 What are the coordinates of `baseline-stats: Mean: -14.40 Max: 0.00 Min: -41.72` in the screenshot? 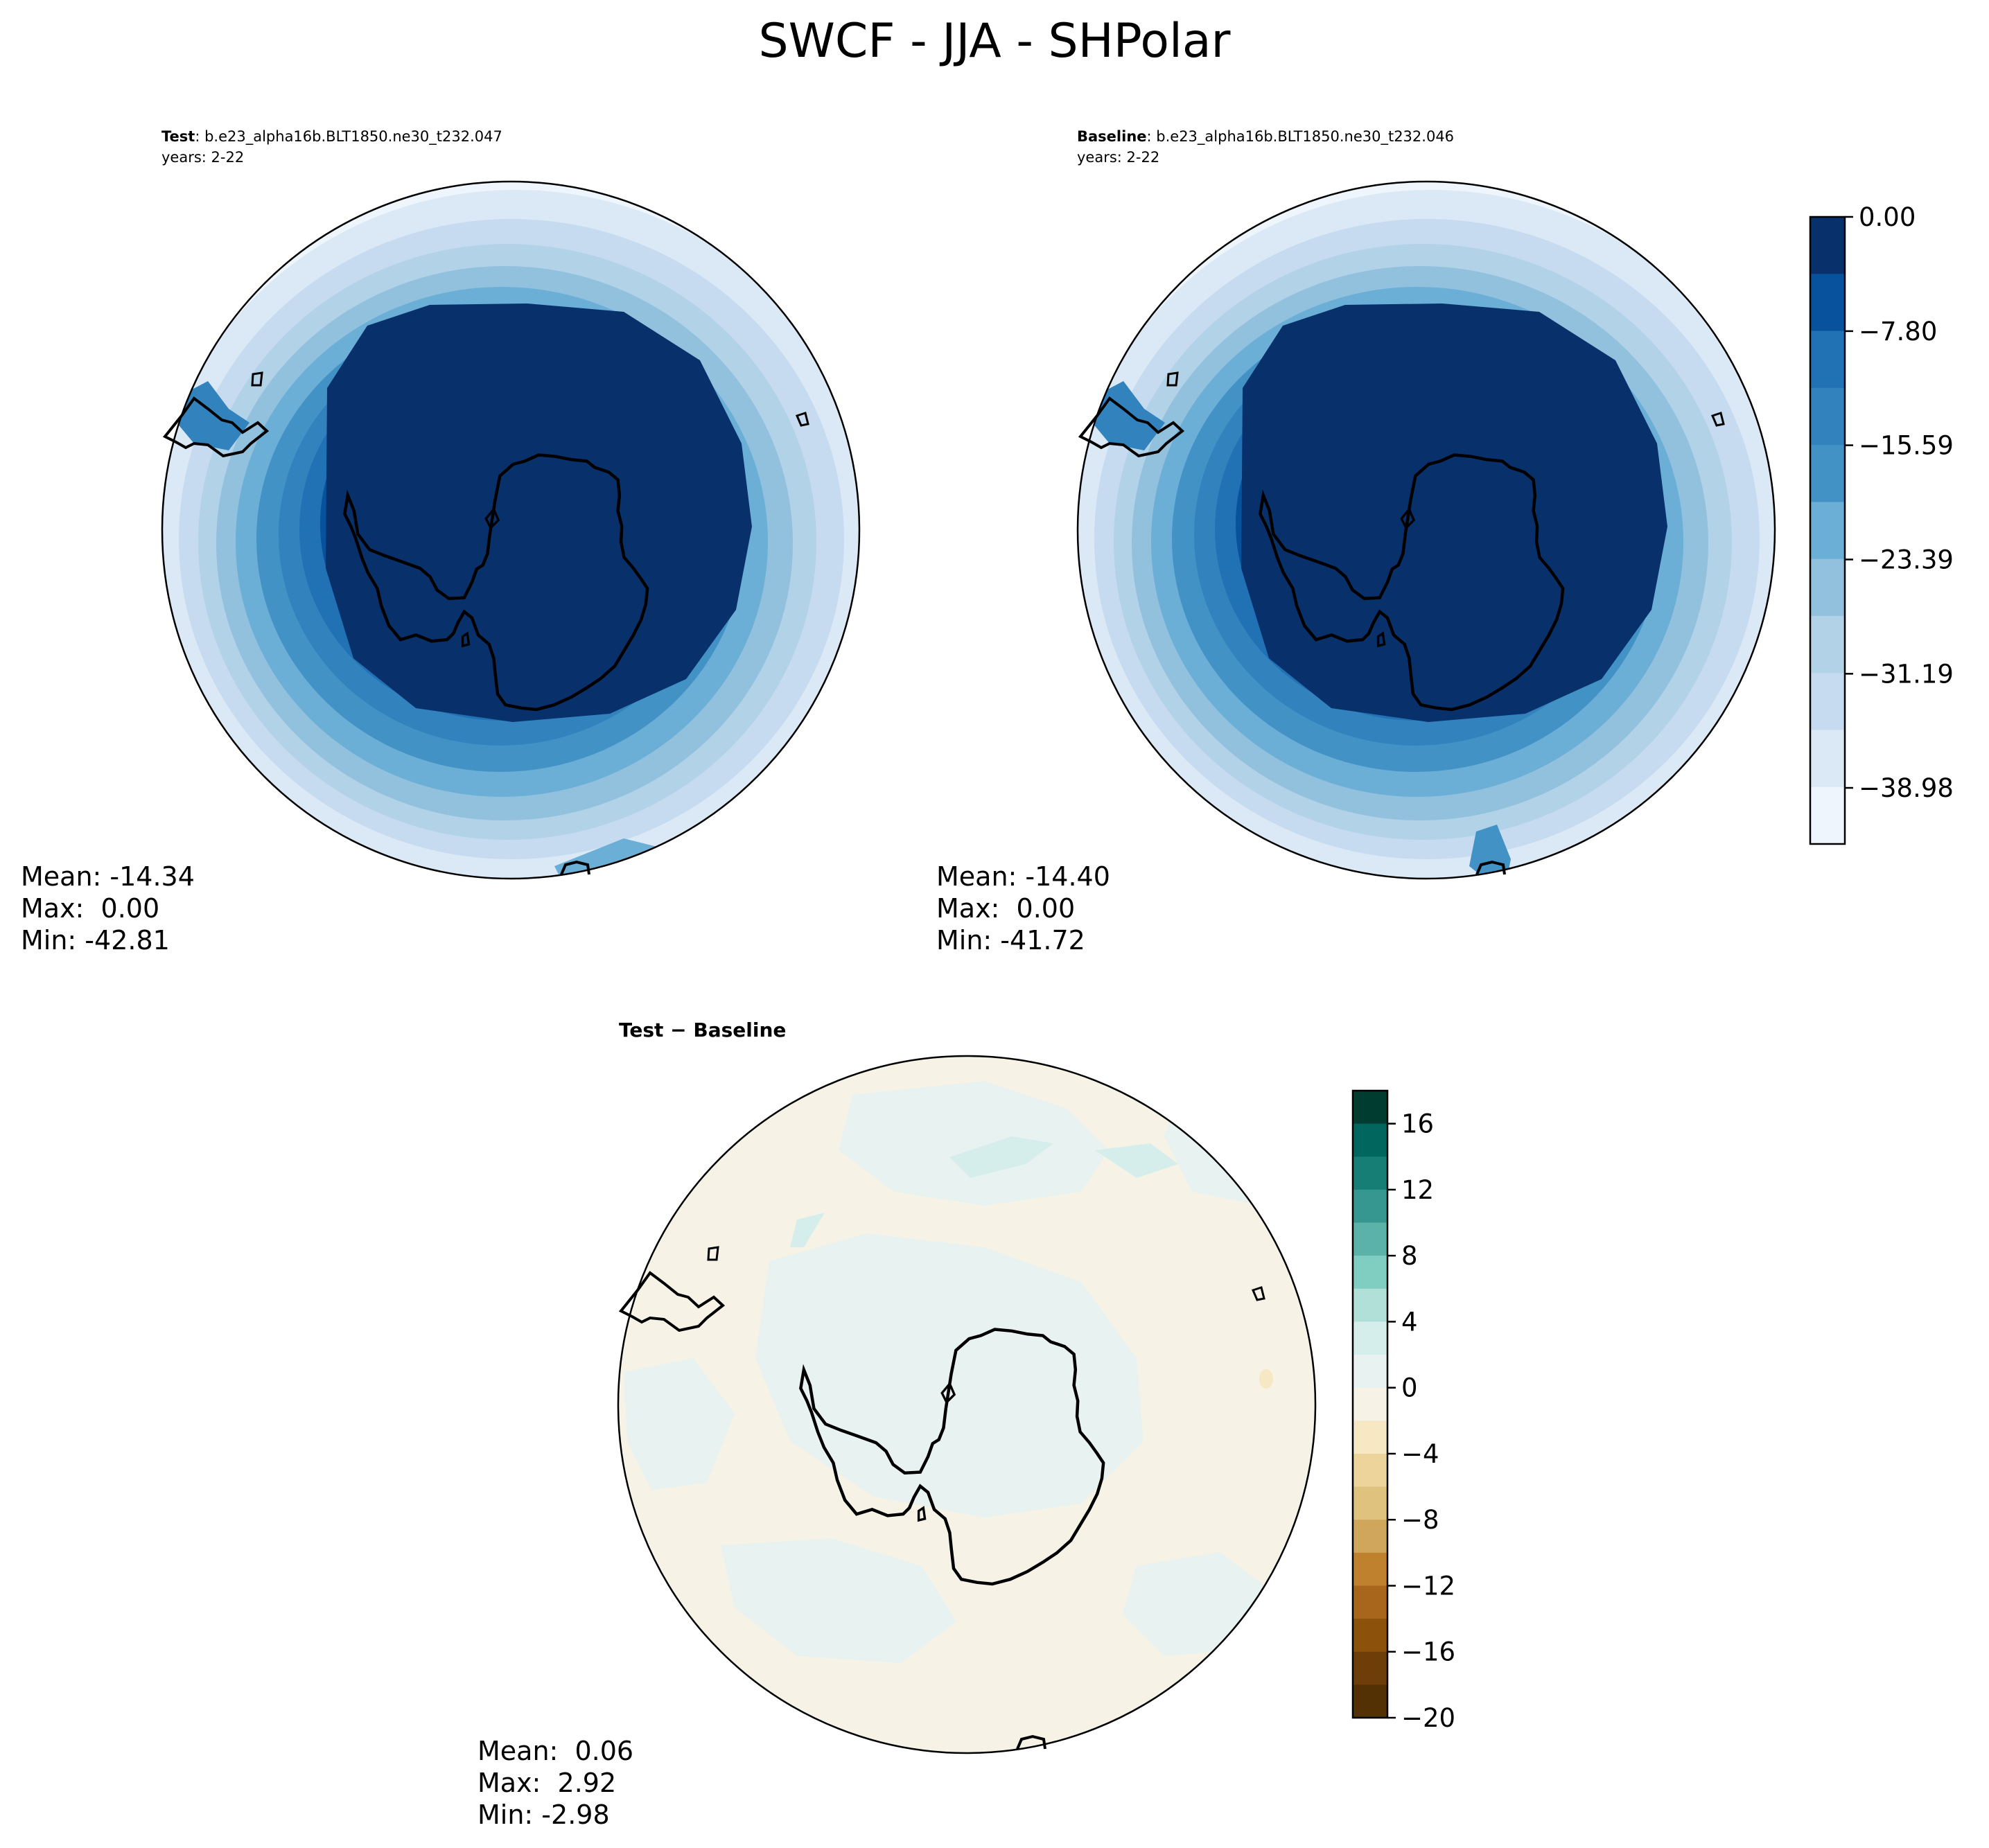 It's located at (1023, 908).